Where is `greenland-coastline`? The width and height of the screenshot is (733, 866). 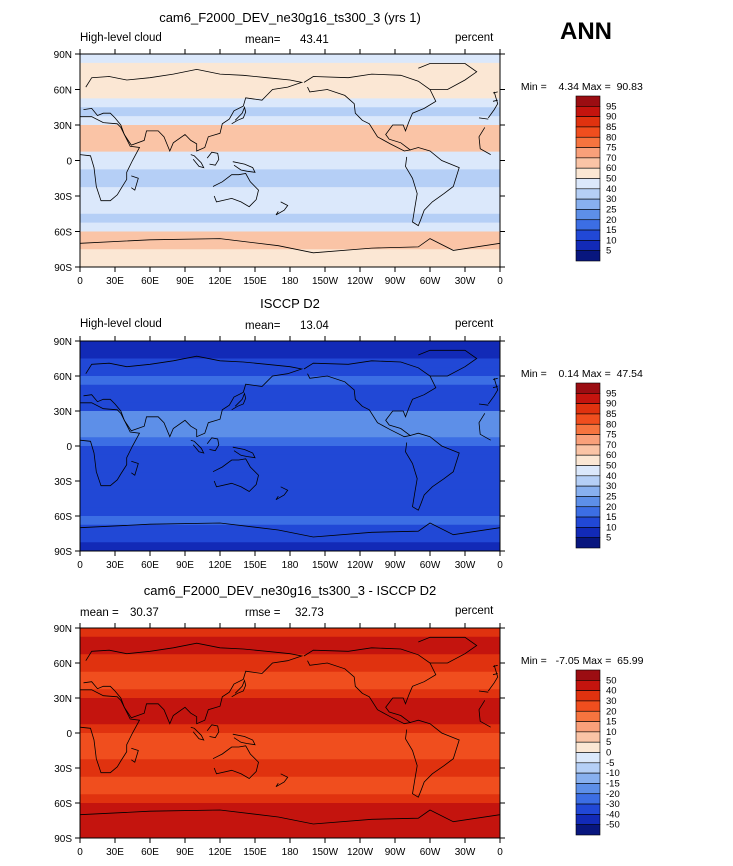 greenland-coastline is located at coordinates (448, 650).